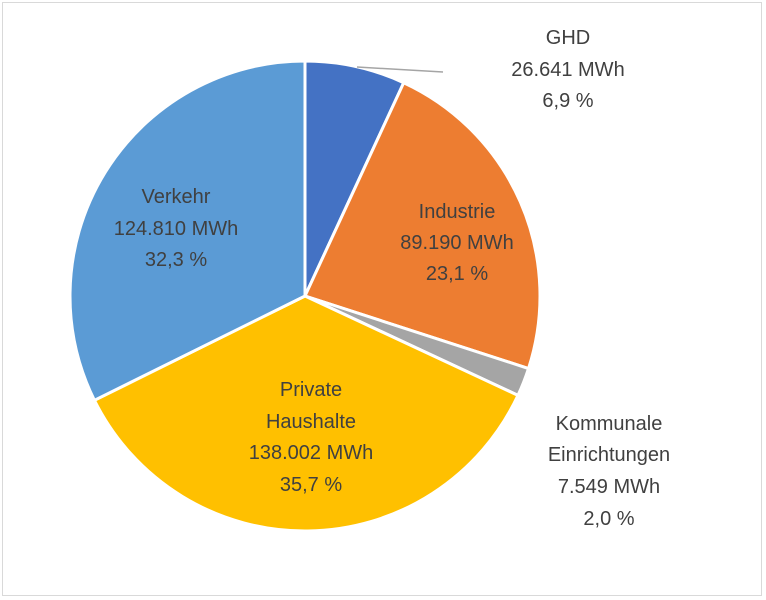 This screenshot has height=600, width=766. I want to click on label-industrie-percent: 23,1 %, so click(457, 274).